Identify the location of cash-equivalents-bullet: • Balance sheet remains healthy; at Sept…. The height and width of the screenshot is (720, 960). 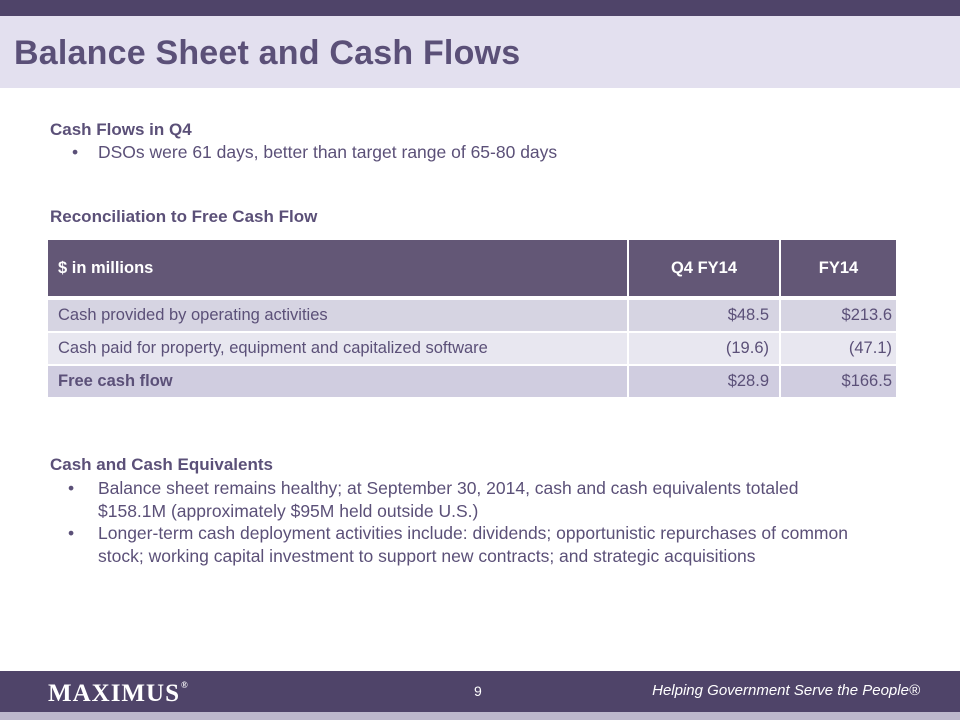
(493, 500).